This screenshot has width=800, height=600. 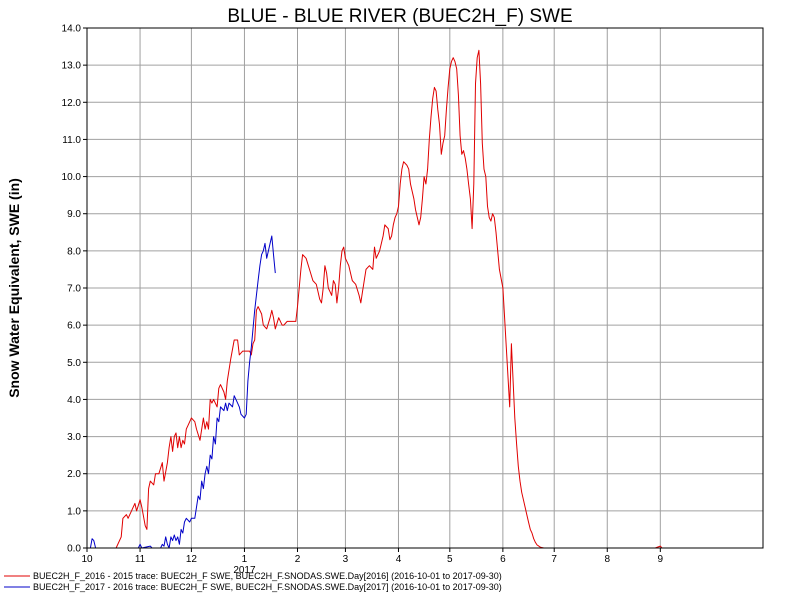 I want to click on y-tick-label: 12.0, so click(x=72, y=103).